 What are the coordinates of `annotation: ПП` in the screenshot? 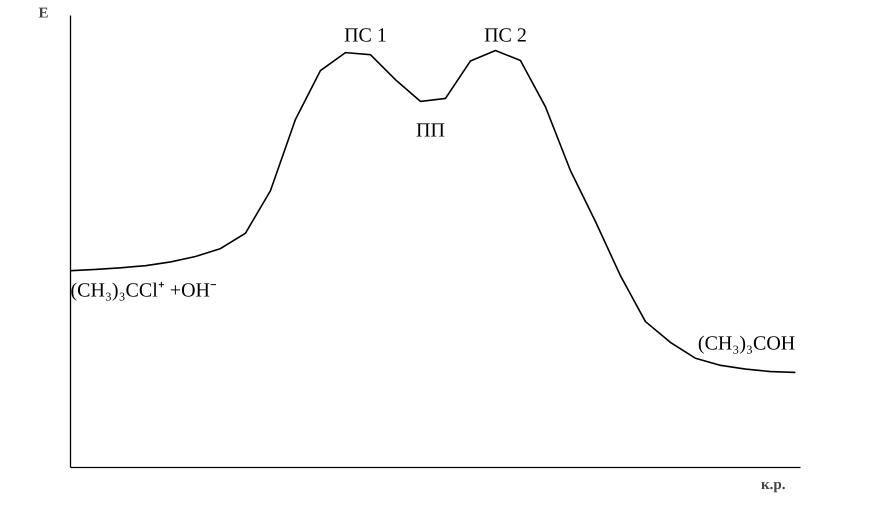 It's located at (430, 131).